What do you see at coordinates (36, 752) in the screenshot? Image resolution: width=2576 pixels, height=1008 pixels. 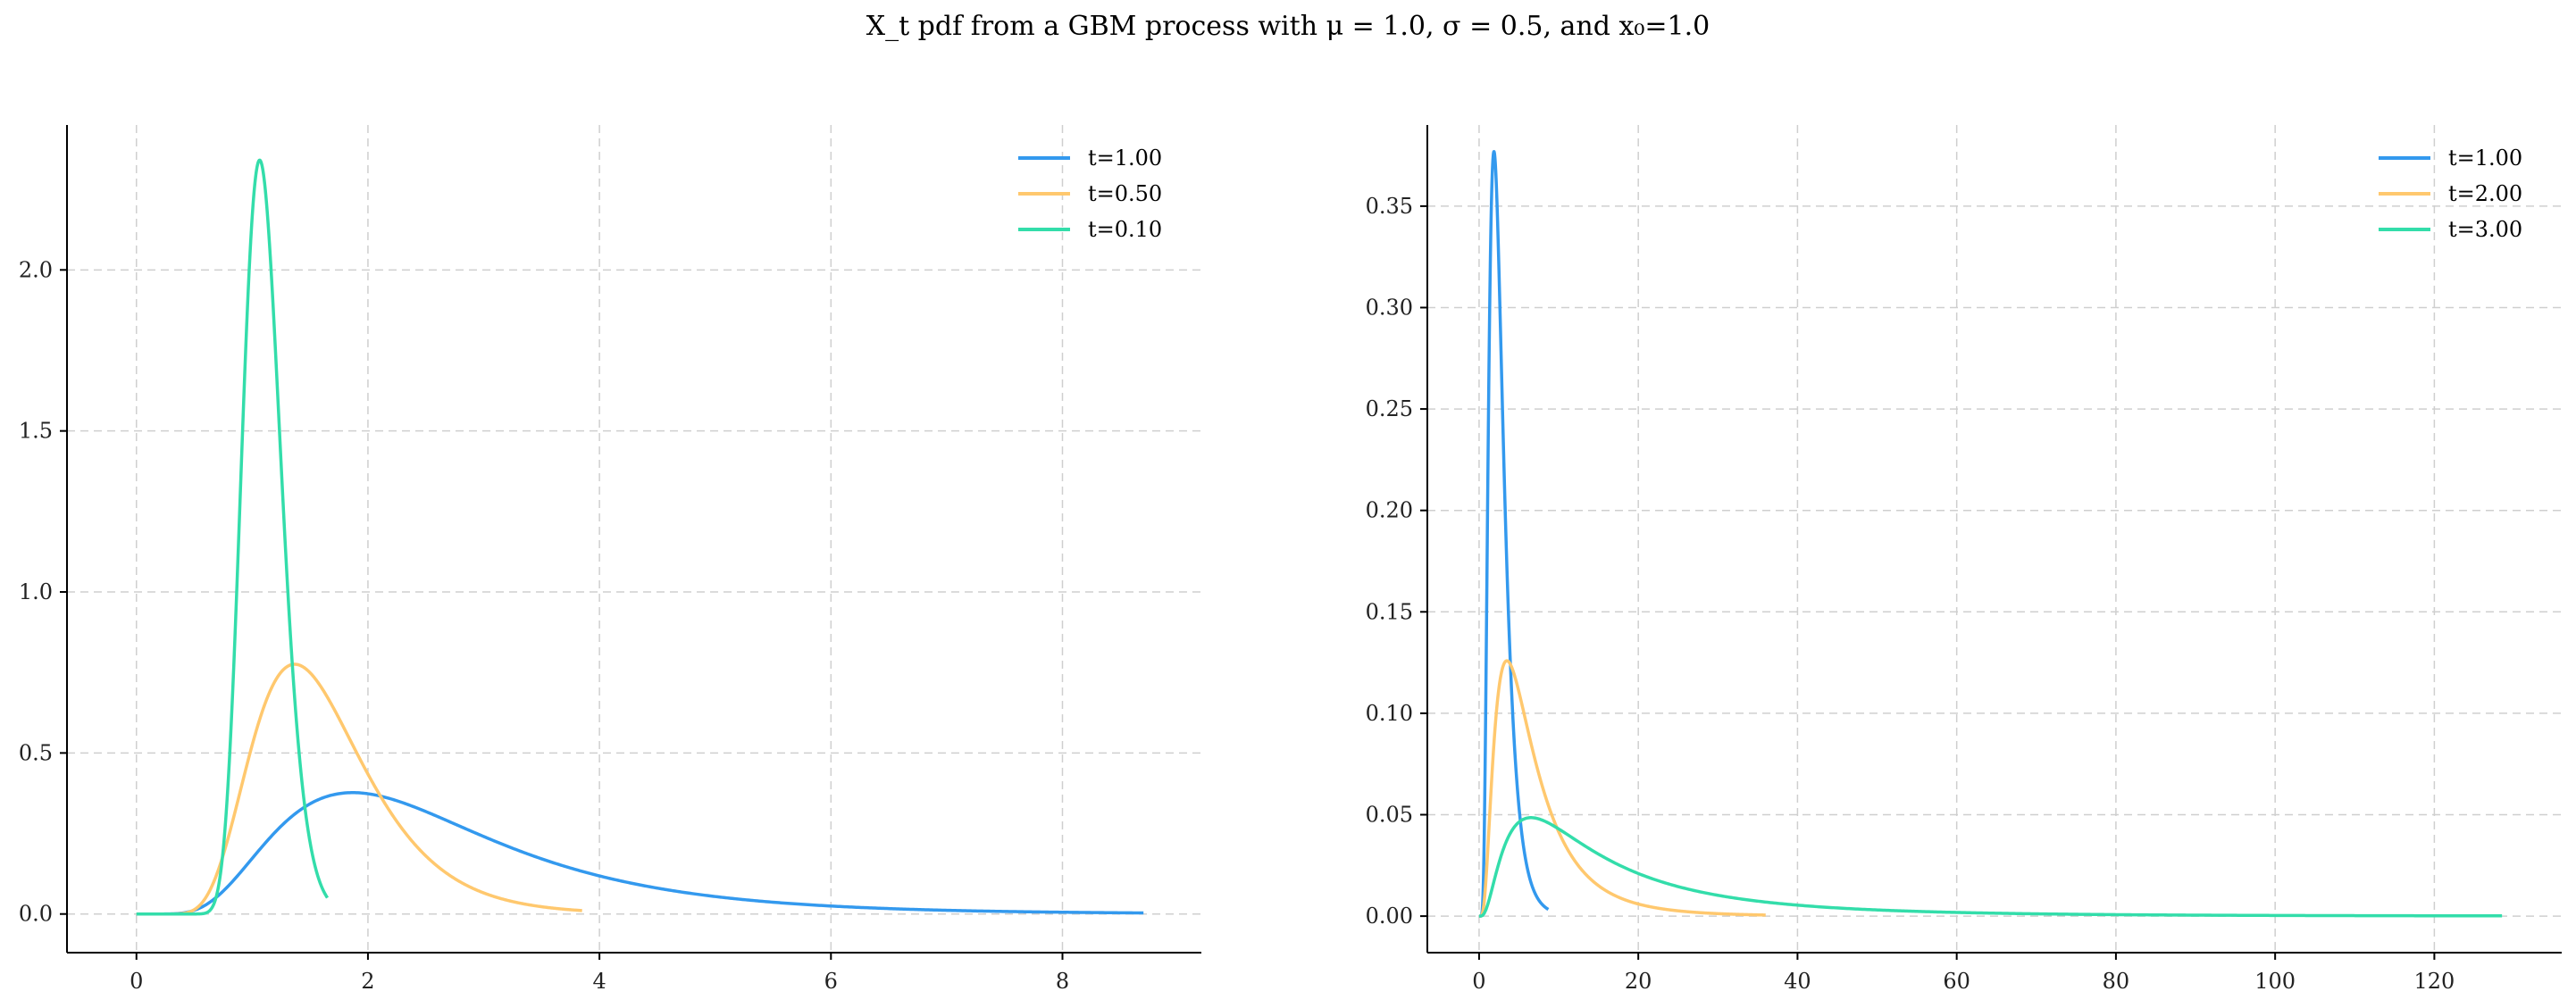 I see `y-tick-label: 0.5` at bounding box center [36, 752].